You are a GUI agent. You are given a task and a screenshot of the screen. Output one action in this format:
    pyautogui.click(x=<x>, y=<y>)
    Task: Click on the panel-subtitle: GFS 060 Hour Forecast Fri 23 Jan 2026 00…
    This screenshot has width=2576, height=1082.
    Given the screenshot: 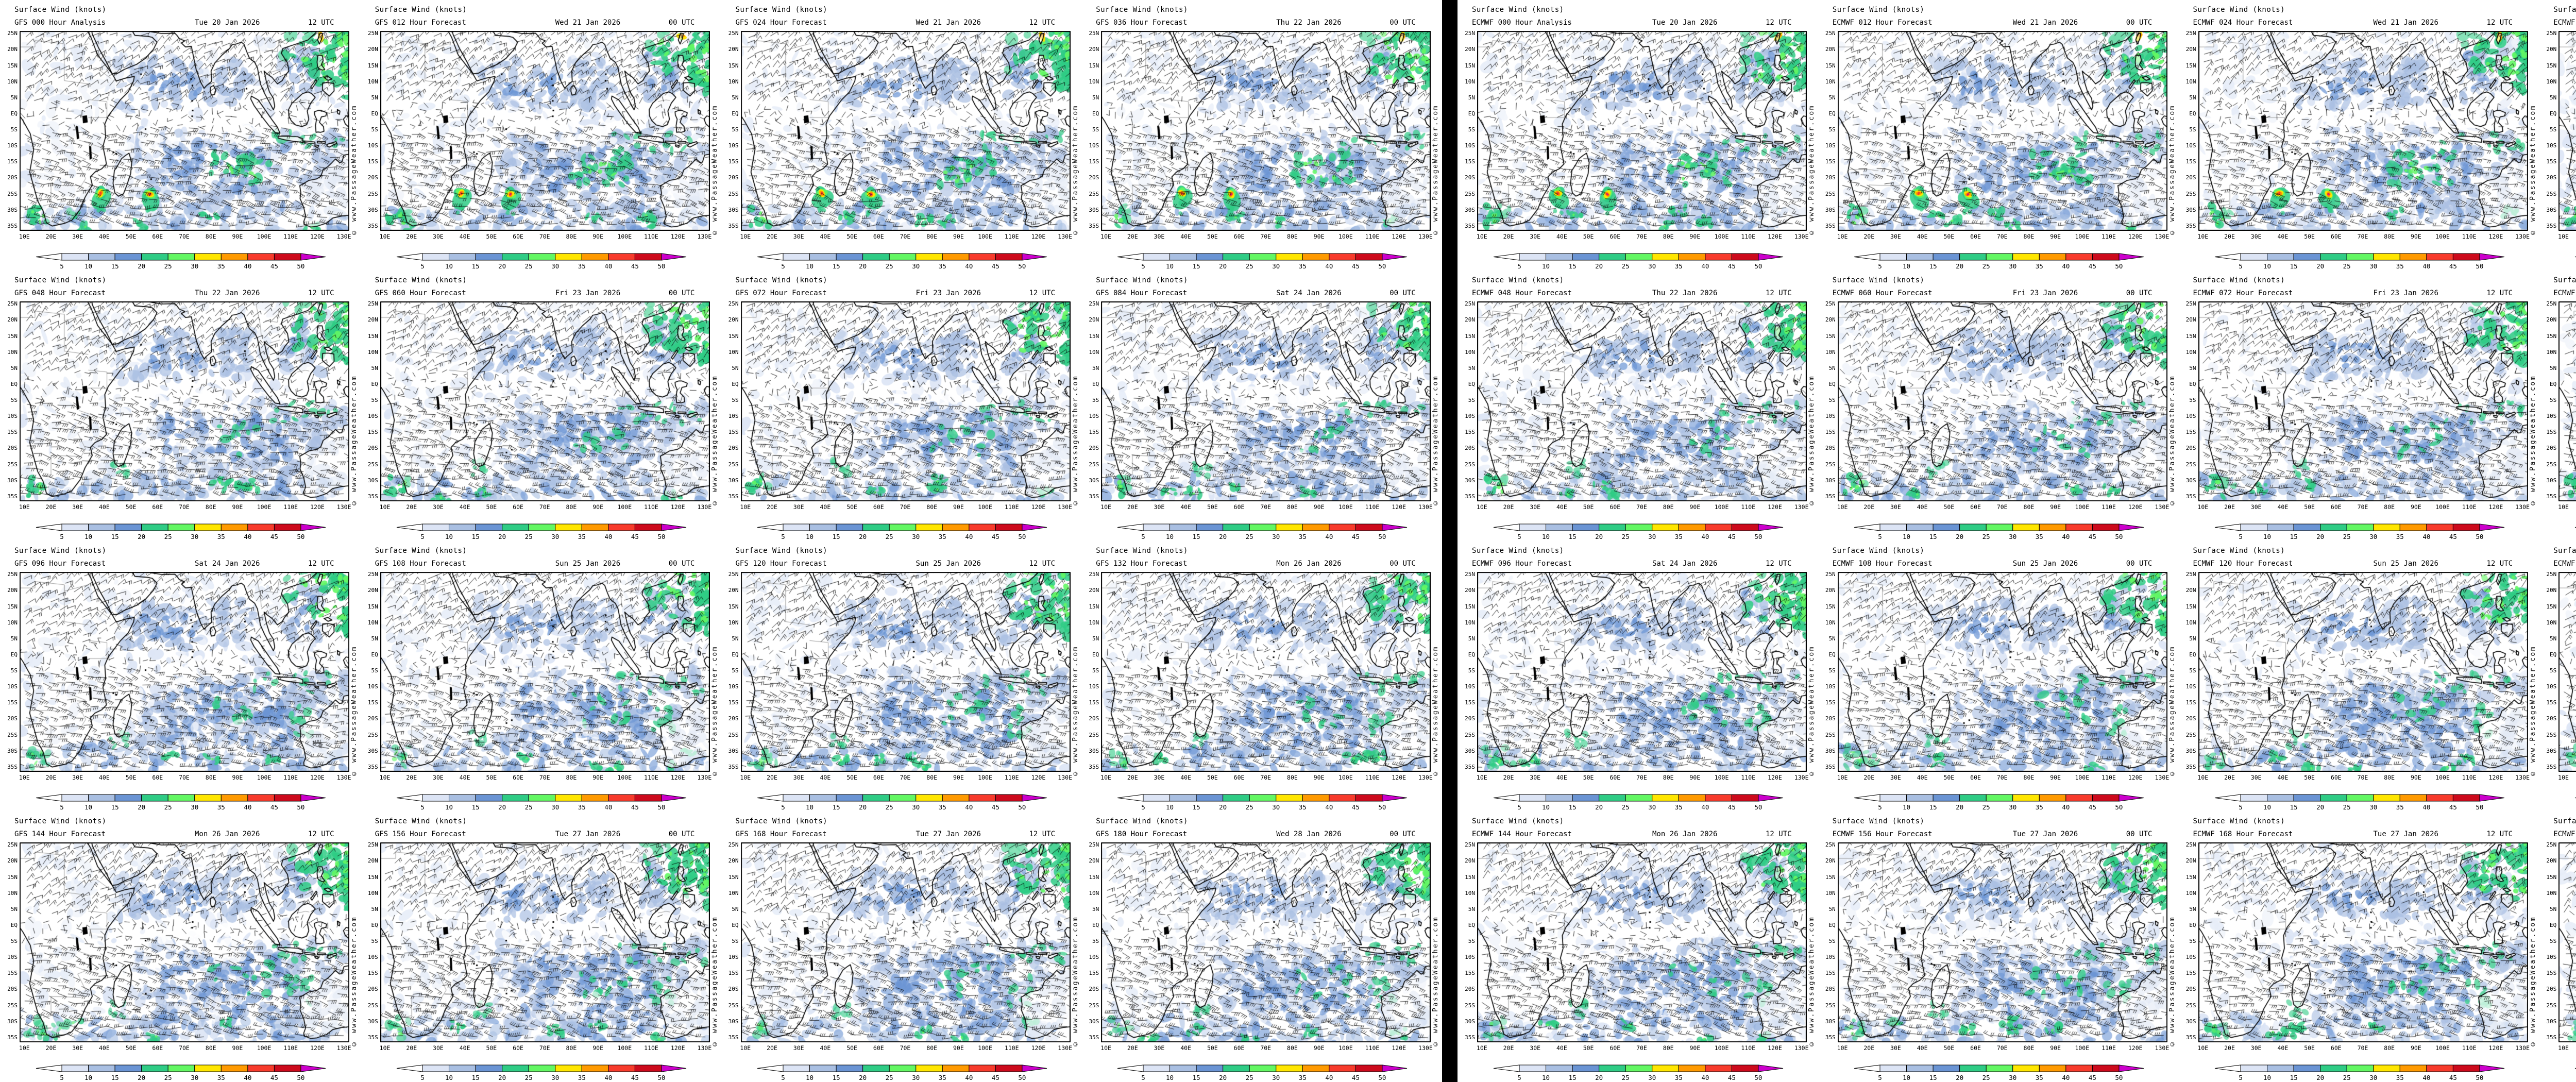 What is the action you would take?
    pyautogui.click(x=541, y=293)
    